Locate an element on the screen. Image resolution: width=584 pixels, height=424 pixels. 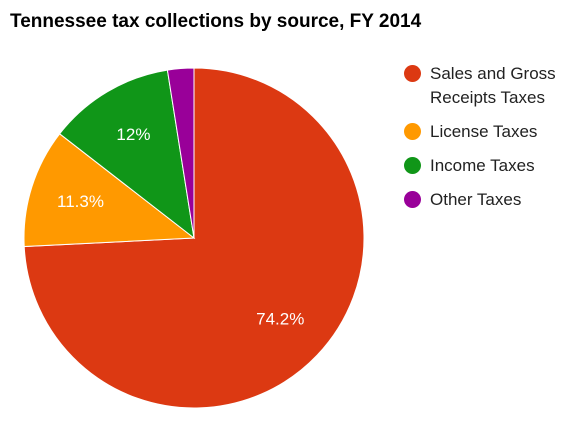
legend-item: Sales and Gross Receipts Taxes is located at coordinates (489, 86).